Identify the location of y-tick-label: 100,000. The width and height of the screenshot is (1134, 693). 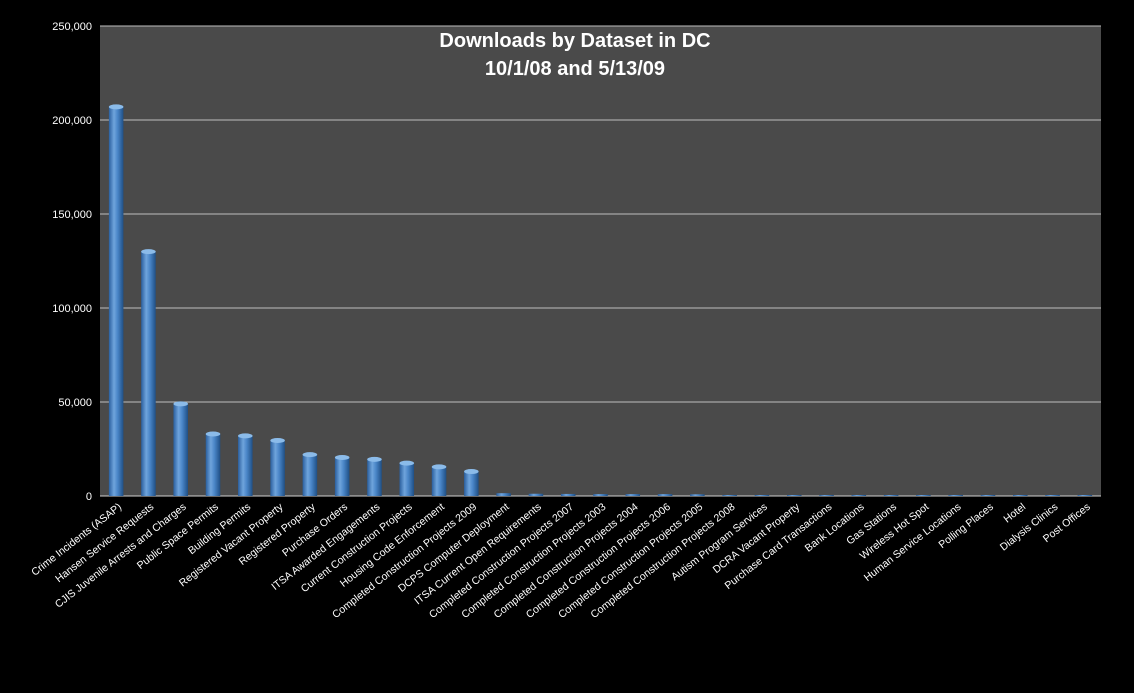
(72, 309).